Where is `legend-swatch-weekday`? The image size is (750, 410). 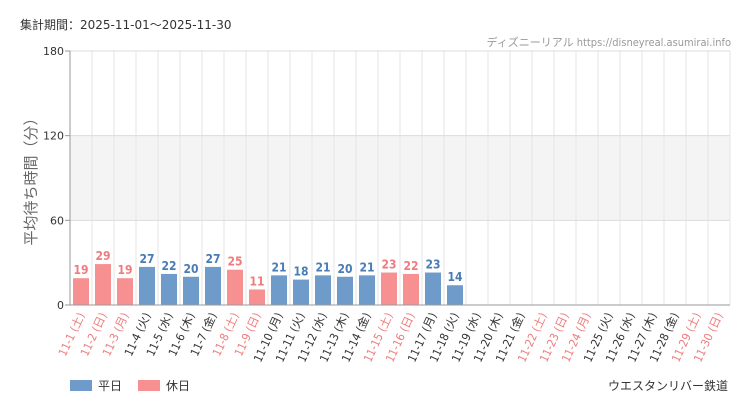
legend-swatch-weekday is located at coordinates (81, 385).